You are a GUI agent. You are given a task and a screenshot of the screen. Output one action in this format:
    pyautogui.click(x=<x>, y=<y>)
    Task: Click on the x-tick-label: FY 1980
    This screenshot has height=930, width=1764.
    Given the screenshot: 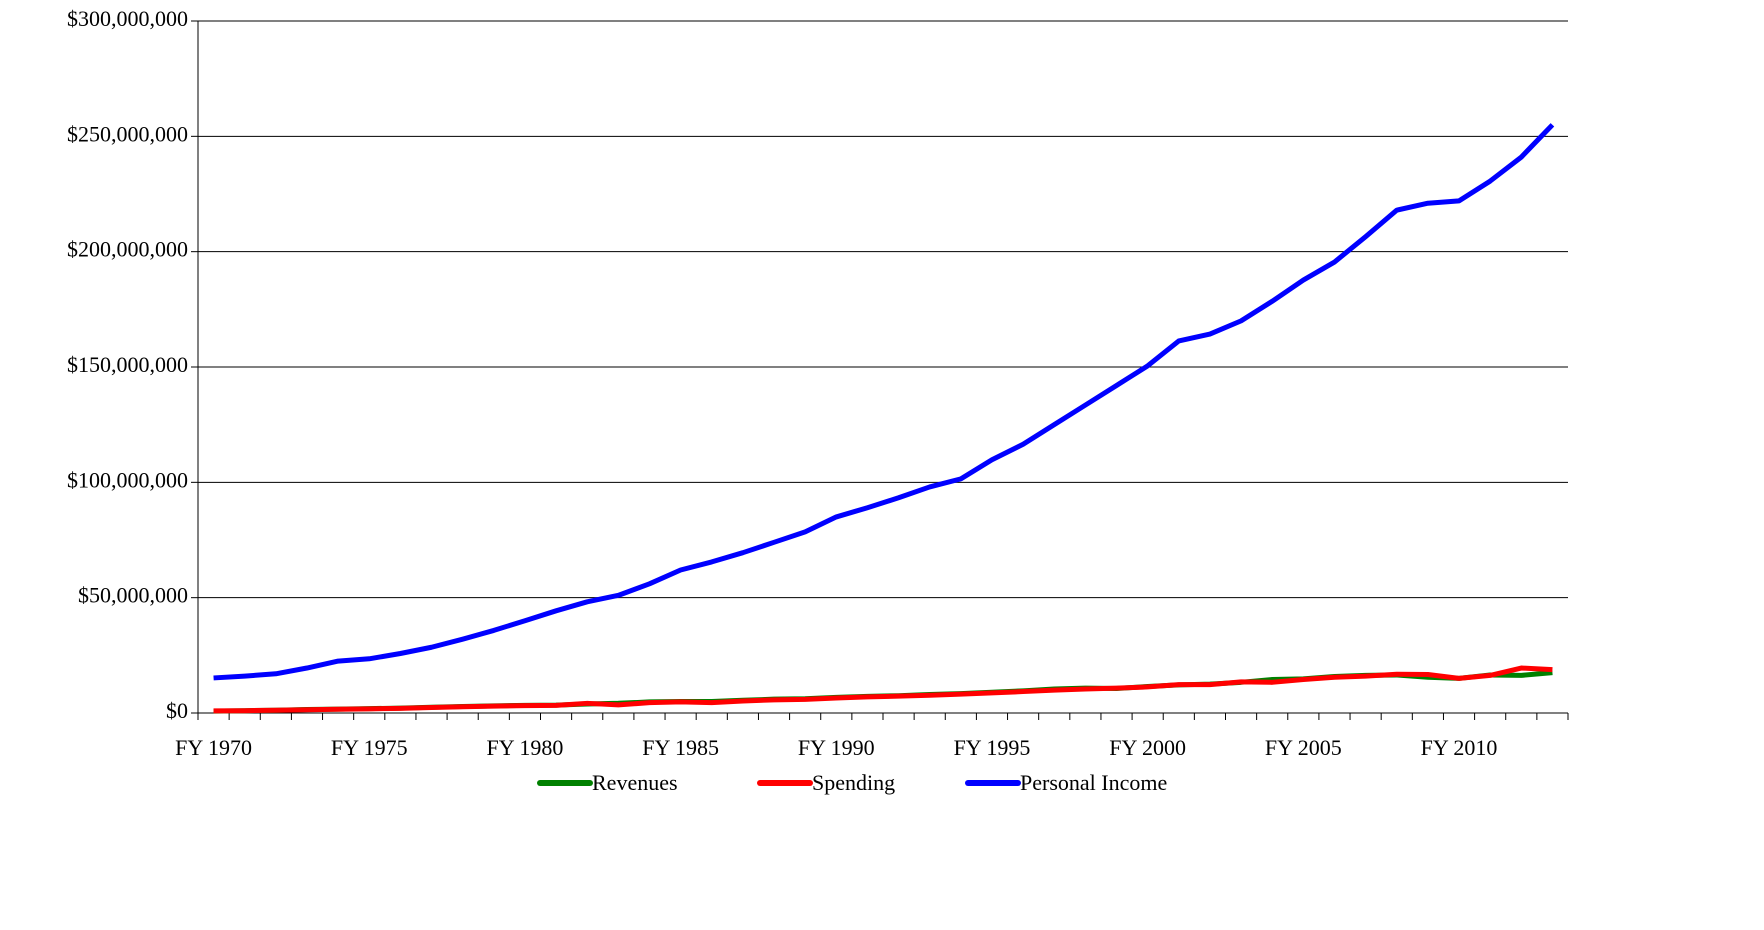 What is the action you would take?
    pyautogui.click(x=525, y=747)
    